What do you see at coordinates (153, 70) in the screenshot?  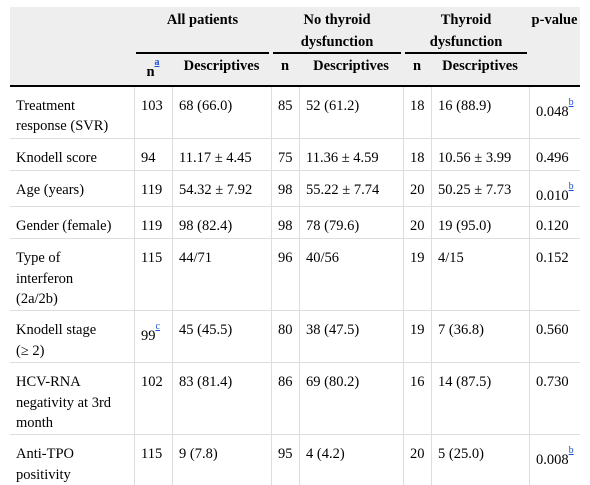 I see `header-n-all: na` at bounding box center [153, 70].